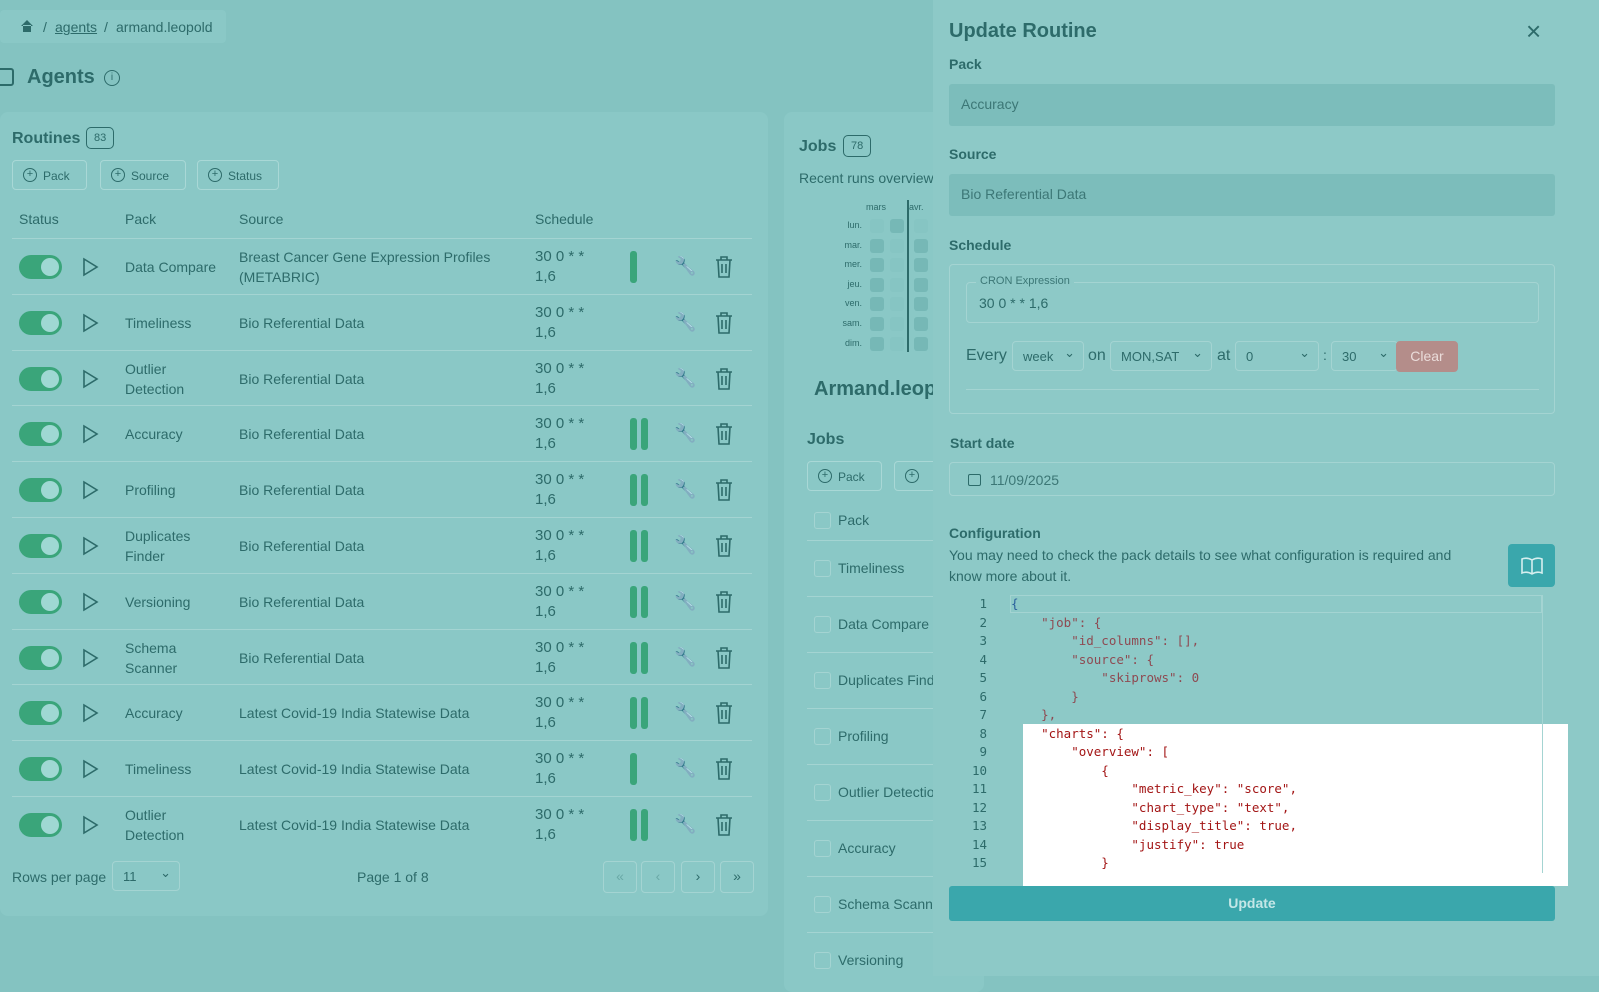 The width and height of the screenshot is (1599, 992). Describe the element at coordinates (658, 877) in the screenshot. I see `prev-page: ‹` at that location.